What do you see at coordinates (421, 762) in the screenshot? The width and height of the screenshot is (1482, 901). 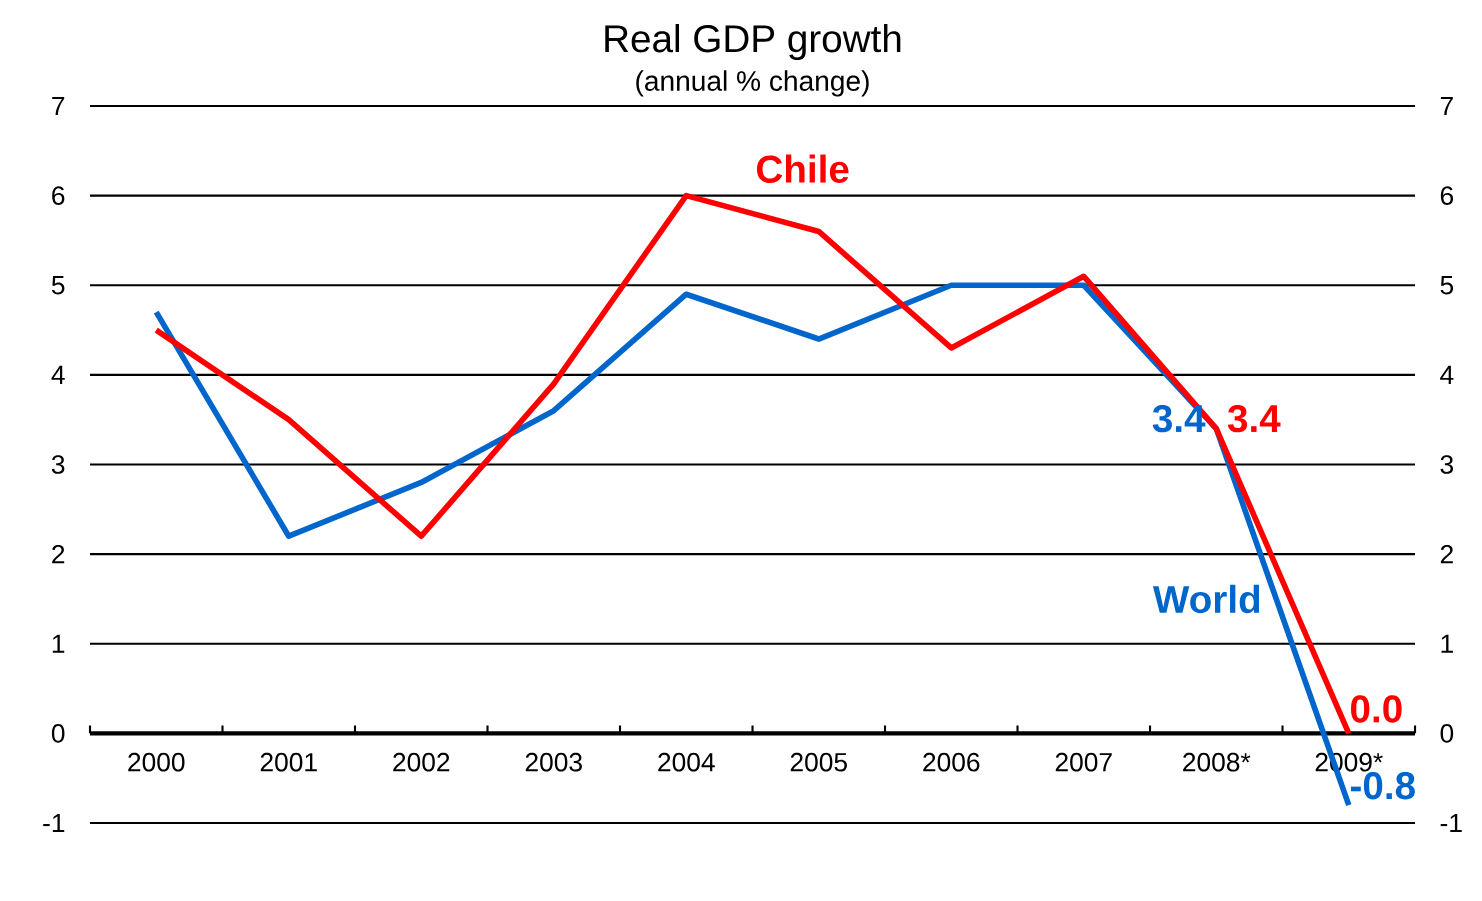 I see `x-tick-label: 2002` at bounding box center [421, 762].